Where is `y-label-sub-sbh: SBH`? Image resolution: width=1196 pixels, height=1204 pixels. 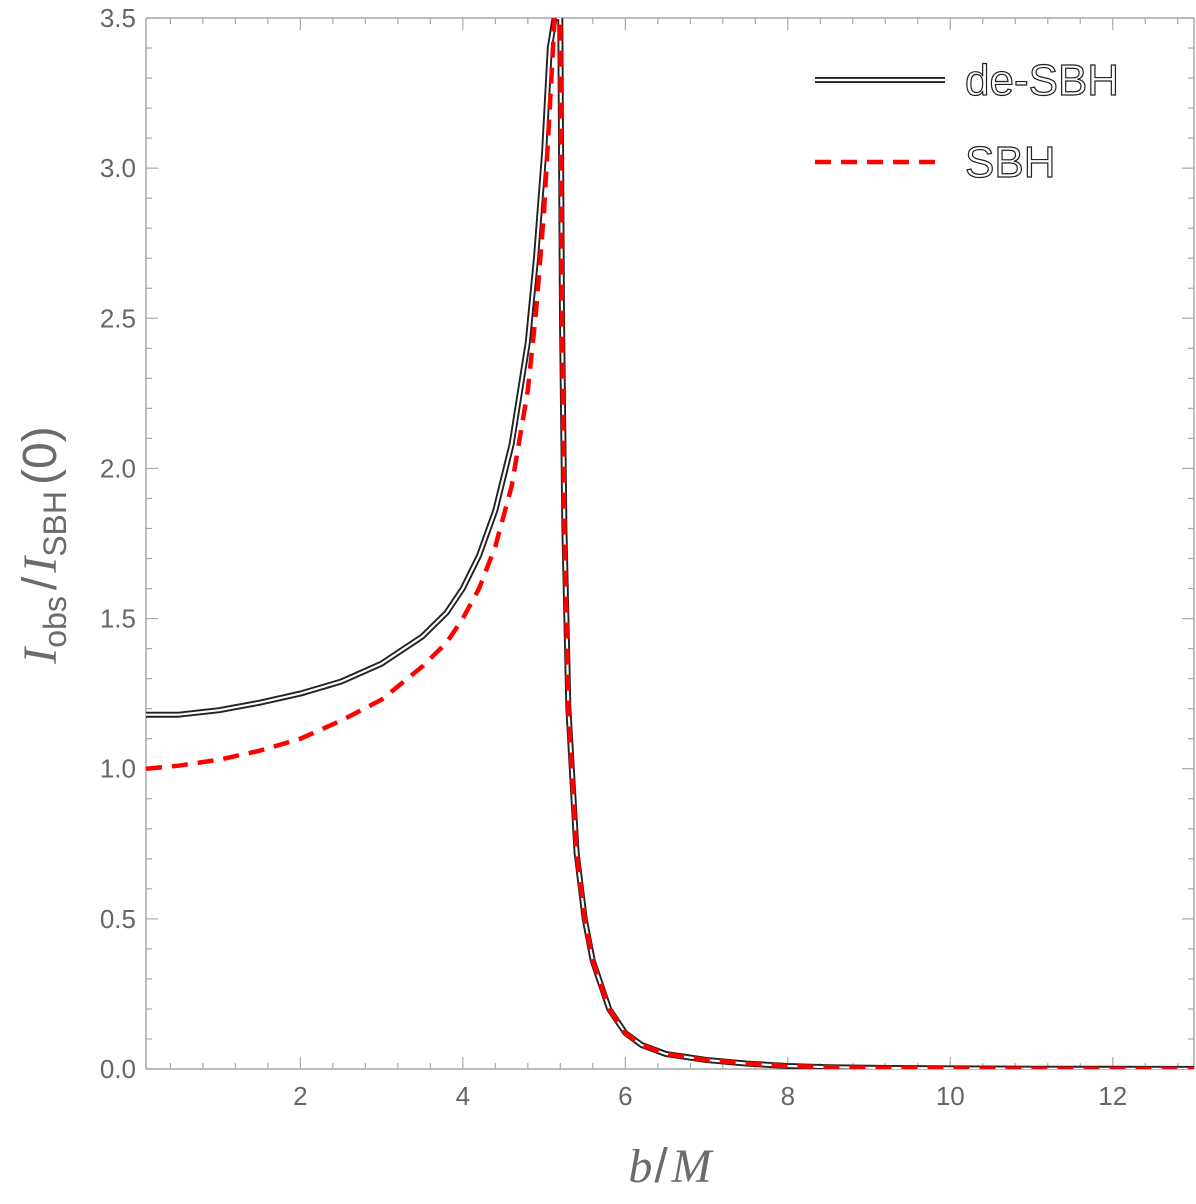 y-label-sub-sbh: SBH is located at coordinates (55, 524).